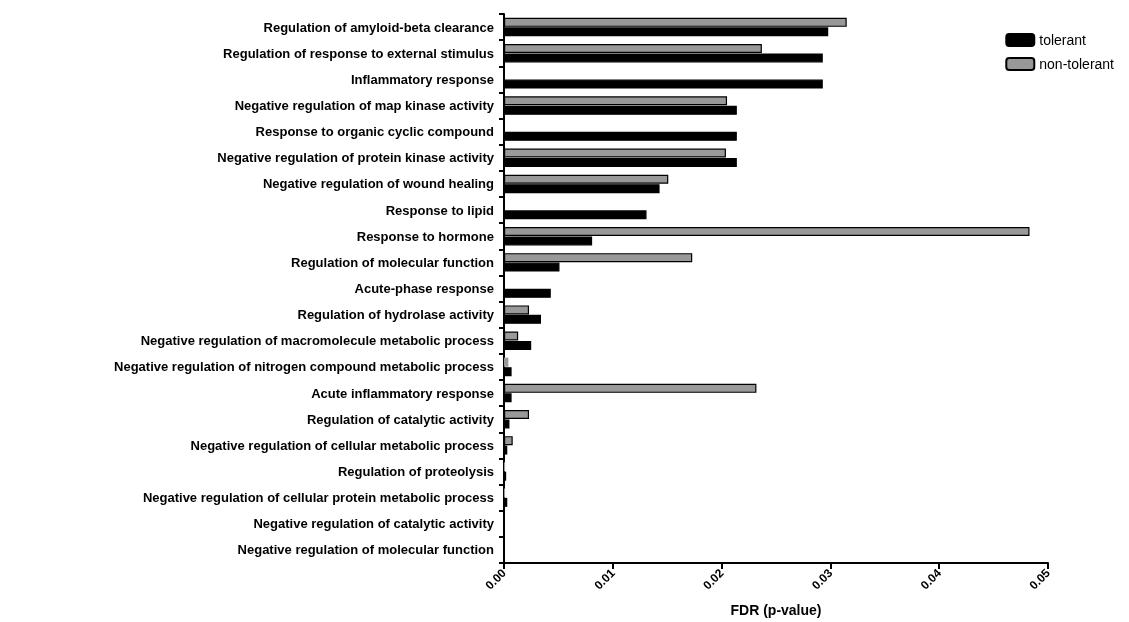 The height and width of the screenshot is (622, 1129). I want to click on y-tick-label: Negative regulation of protein kinase activity, so click(356, 158).